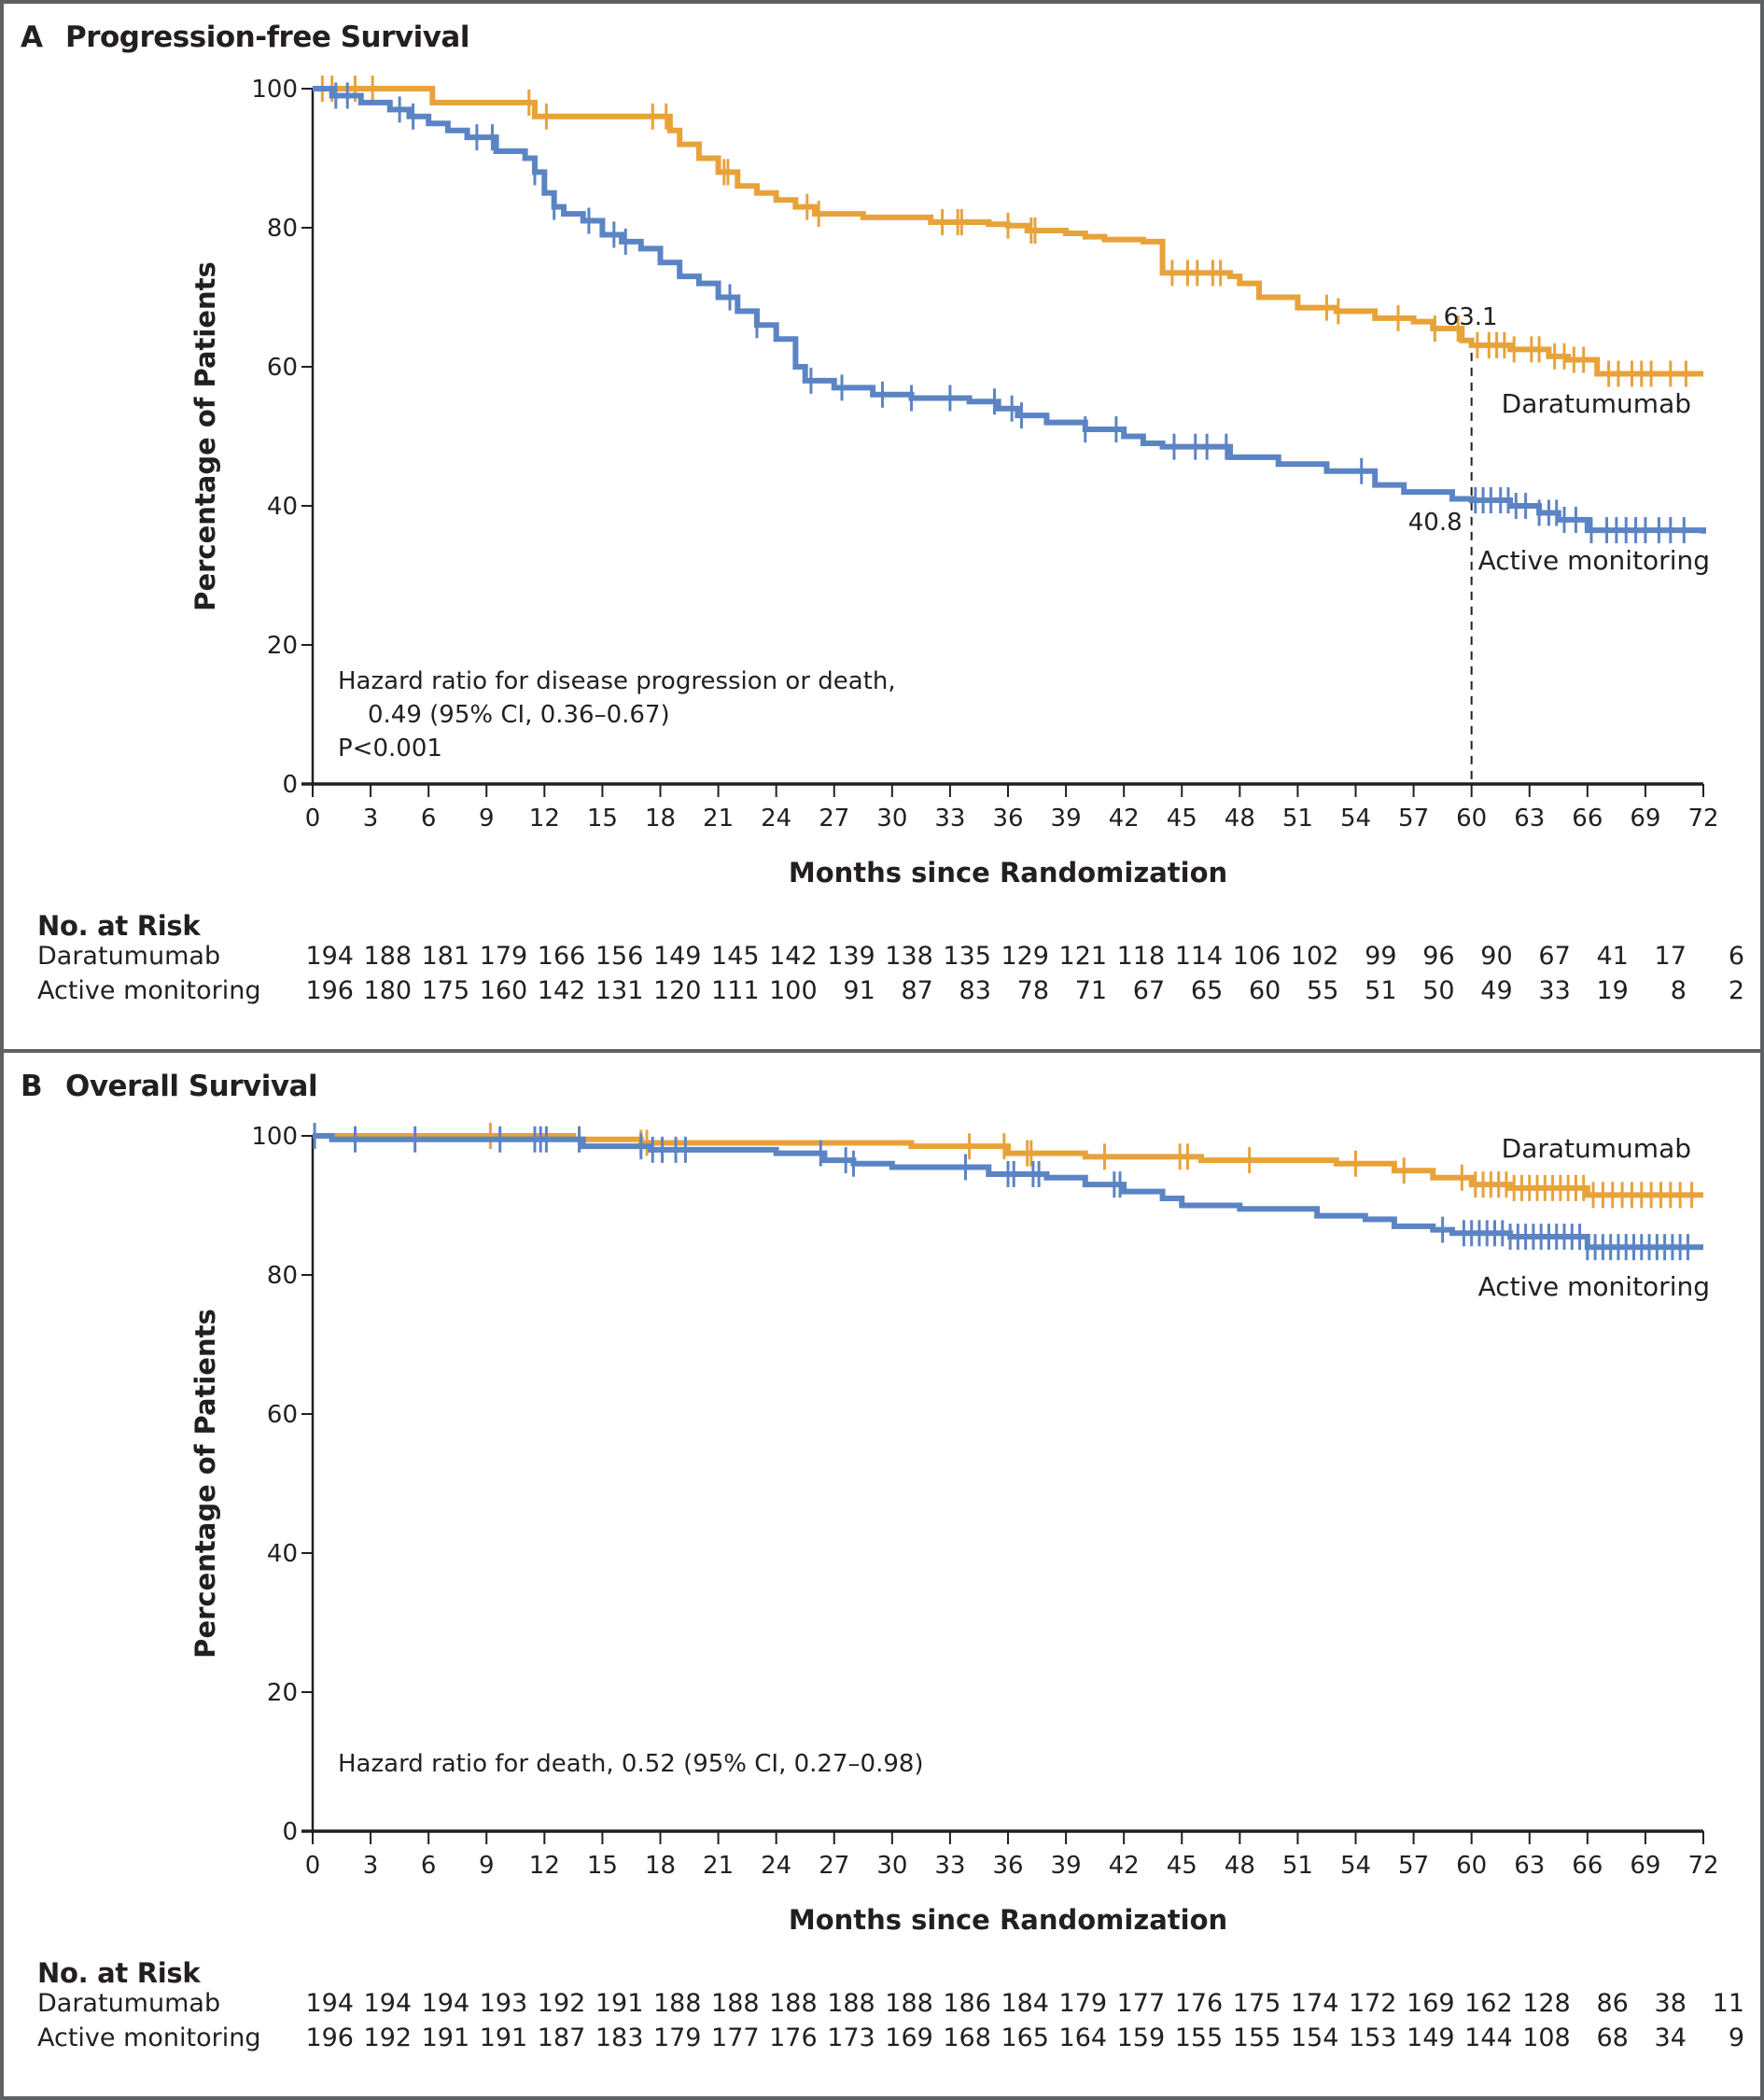  I want to click on km-curve-active-monitoring, so click(1008, 1192).